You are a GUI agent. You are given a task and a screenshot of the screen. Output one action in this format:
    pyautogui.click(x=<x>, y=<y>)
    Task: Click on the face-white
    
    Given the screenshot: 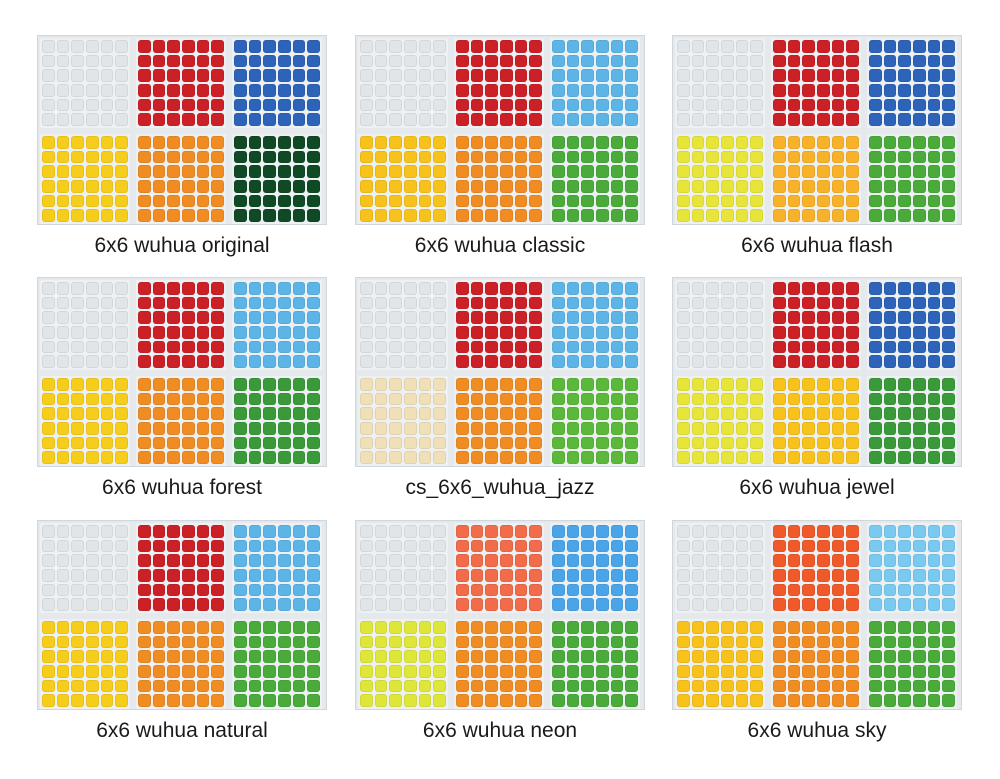 What is the action you would take?
    pyautogui.click(x=720, y=325)
    